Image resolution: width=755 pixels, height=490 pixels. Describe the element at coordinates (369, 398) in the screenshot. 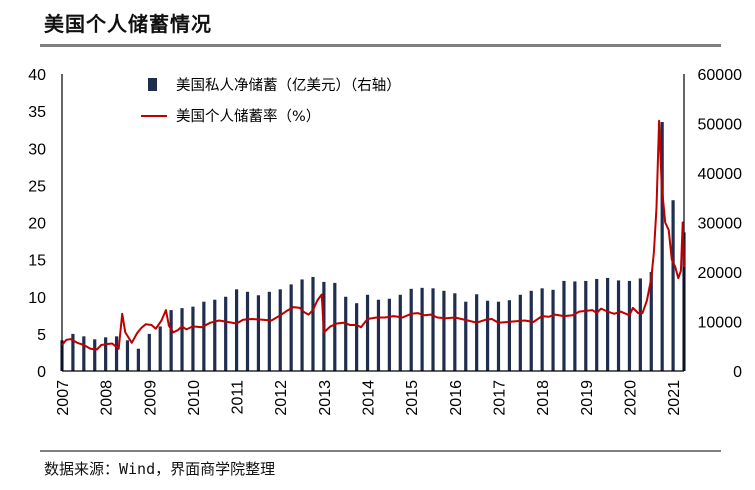

I see `x-tick-label: 2014` at that location.